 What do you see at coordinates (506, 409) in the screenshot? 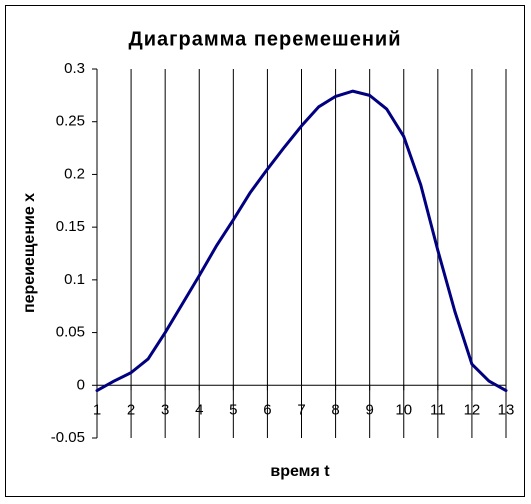
I see `x-tick-label: 13` at bounding box center [506, 409].